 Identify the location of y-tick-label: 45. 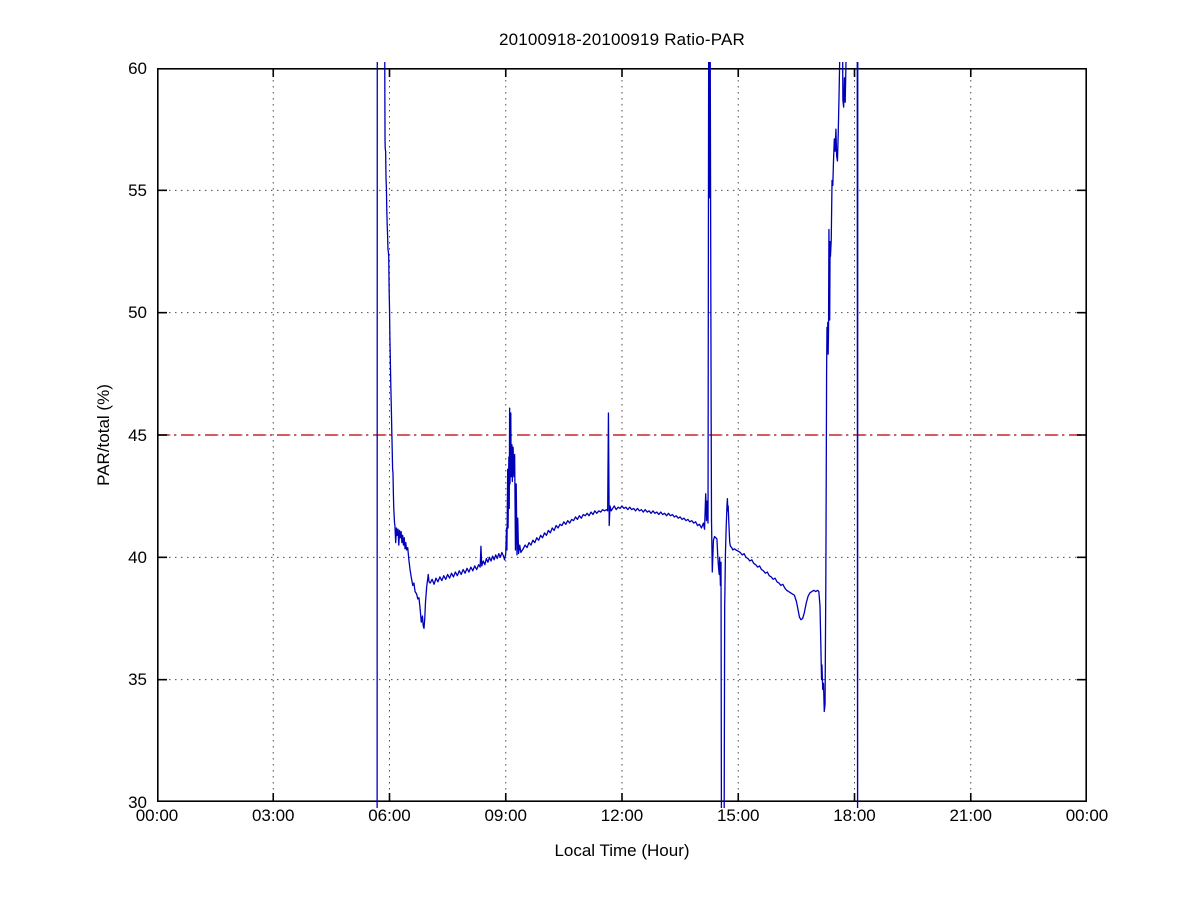
(137, 435).